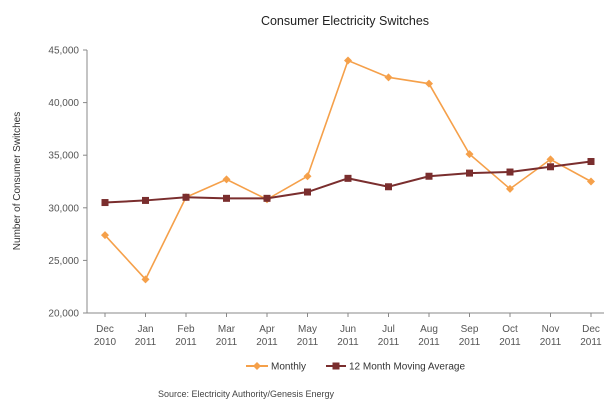 This screenshot has height=399, width=605. I want to click on series-moving-average, so click(348, 182).